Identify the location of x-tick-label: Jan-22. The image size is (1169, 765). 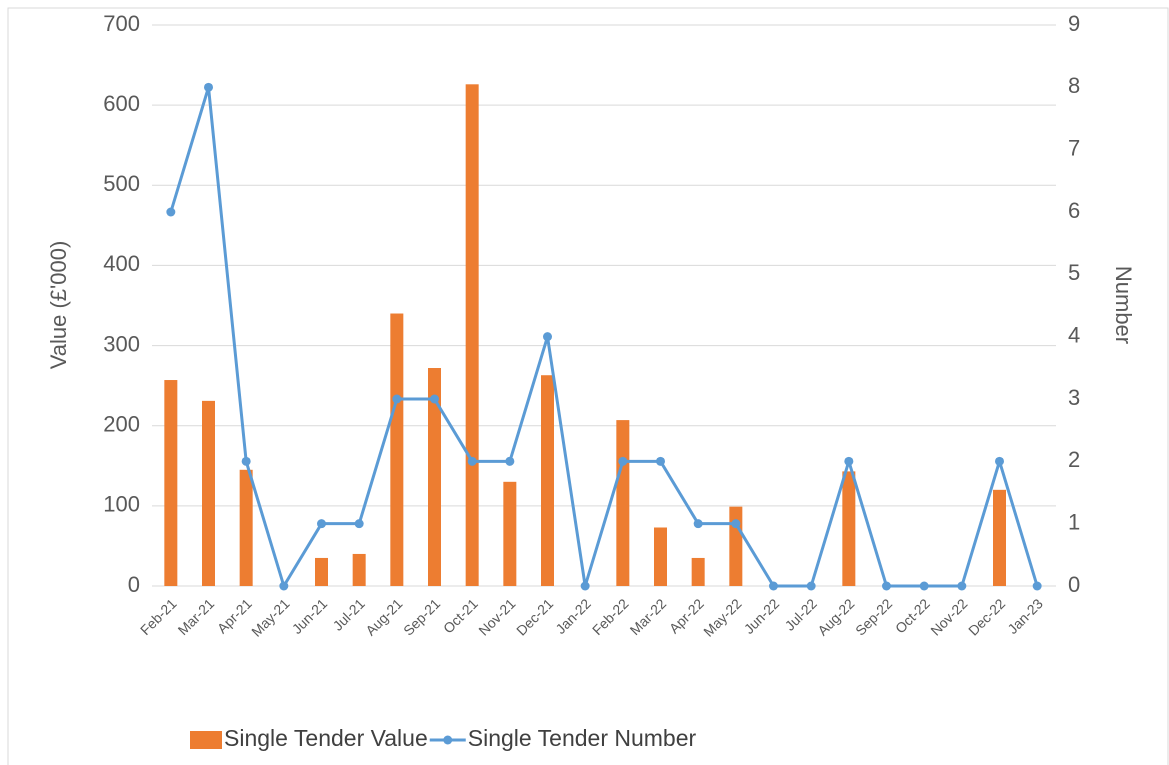
(573, 616).